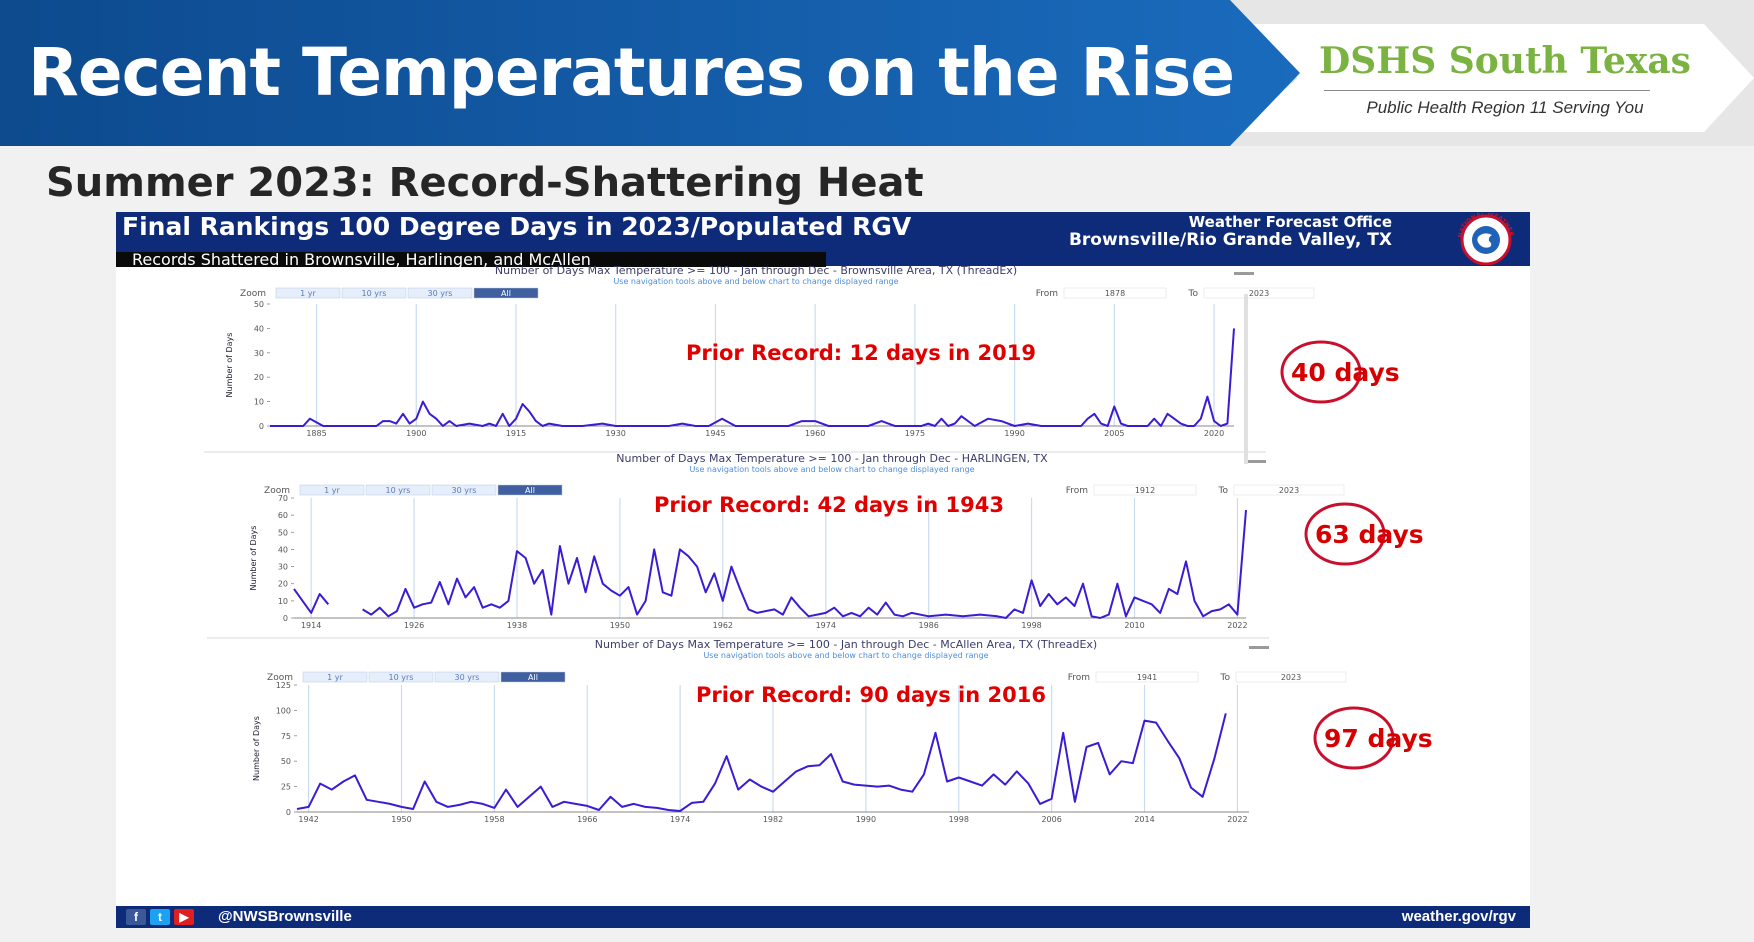 This screenshot has width=1754, height=942. What do you see at coordinates (826, 625) in the screenshot?
I see `x-tick-label: 1974` at bounding box center [826, 625].